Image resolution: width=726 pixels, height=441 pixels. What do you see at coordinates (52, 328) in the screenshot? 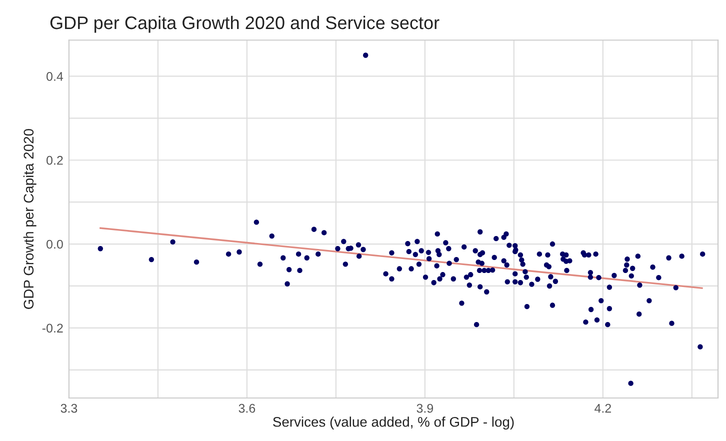
I see `y-tick-label: -0.2` at bounding box center [52, 328].